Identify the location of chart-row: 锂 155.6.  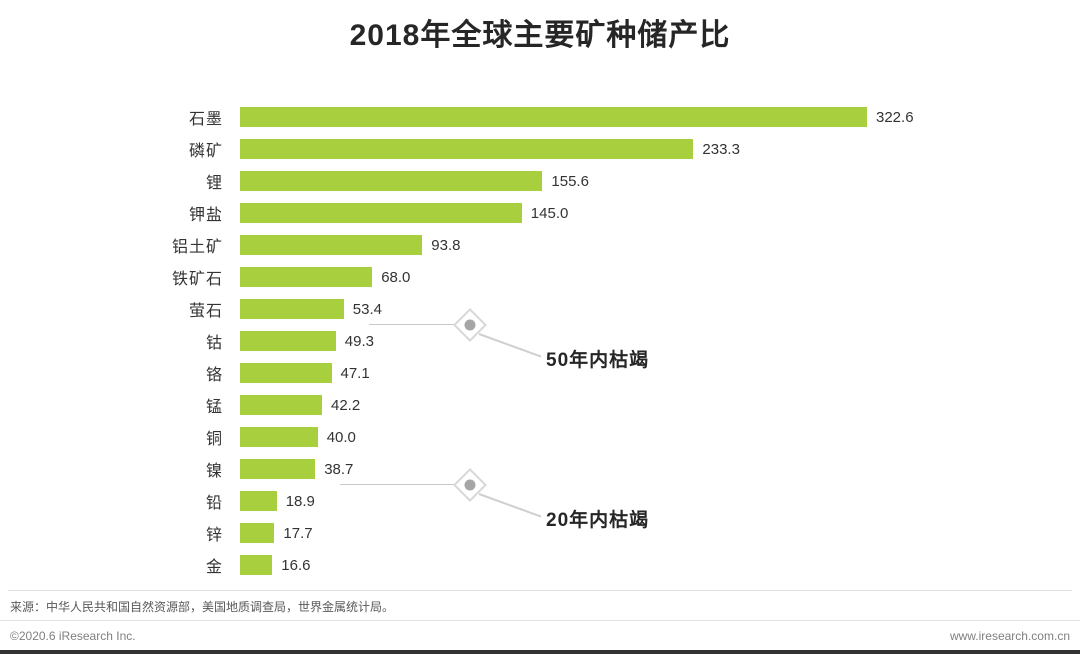
(540, 181).